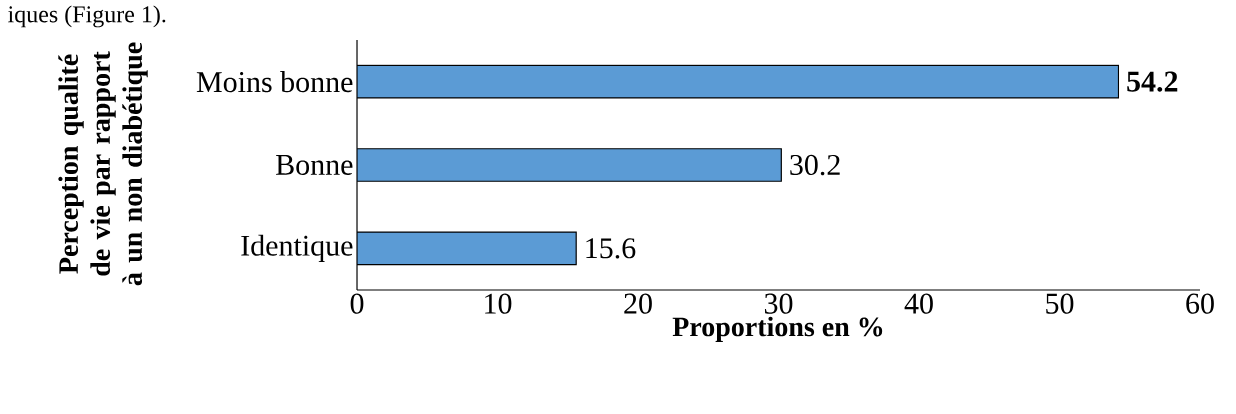 The height and width of the screenshot is (414, 1236). Describe the element at coordinates (498, 303) in the screenshot. I see `x-tick-label: 10` at that location.